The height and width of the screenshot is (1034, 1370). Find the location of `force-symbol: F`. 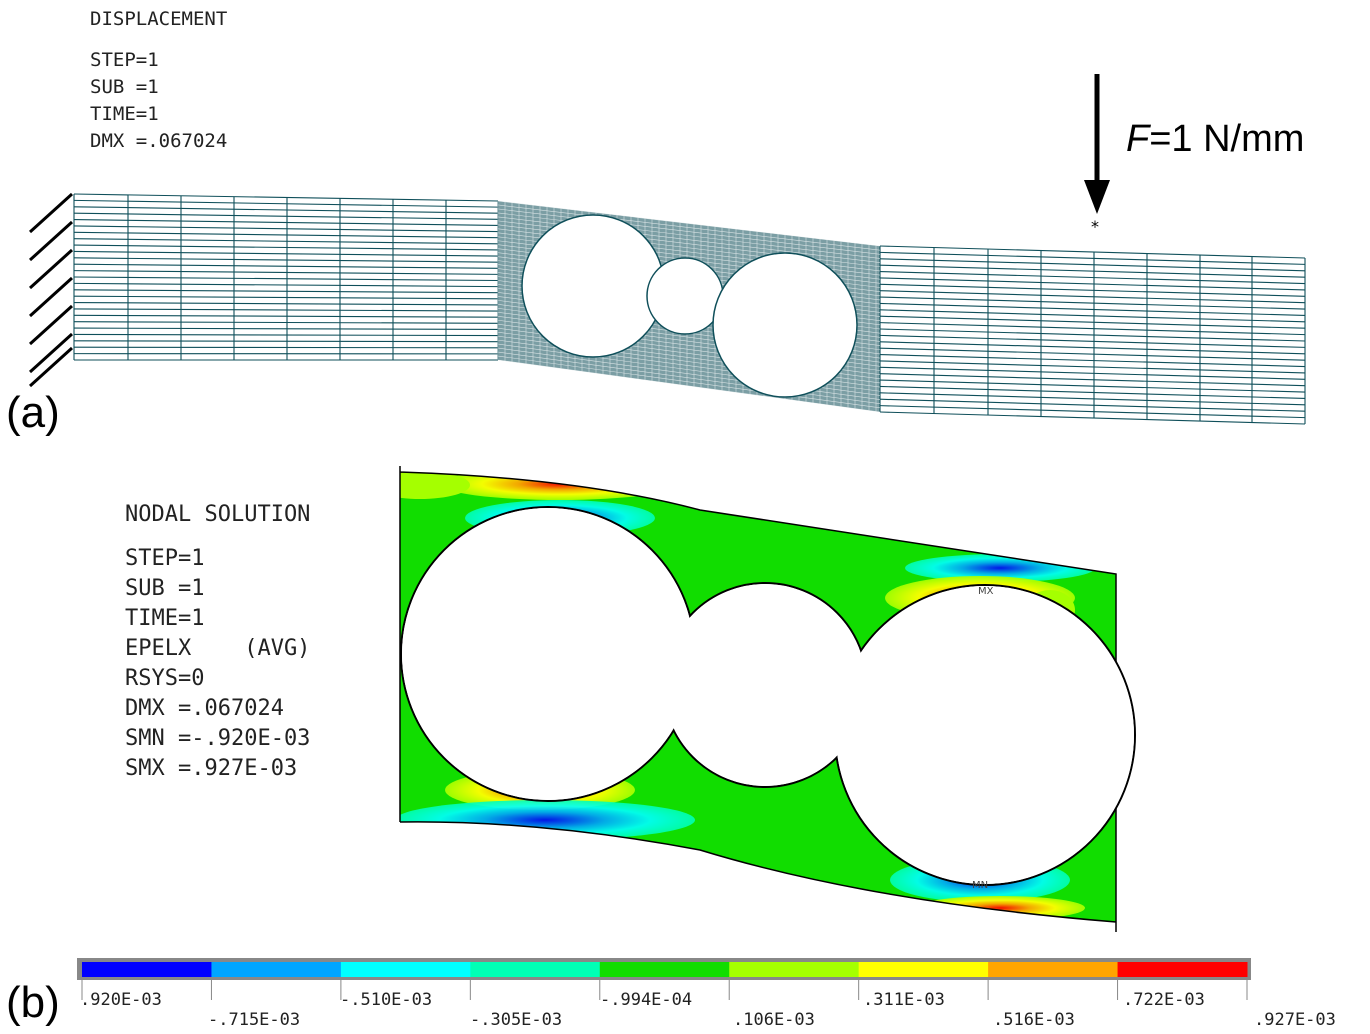

force-symbol: F is located at coordinates (1138, 139).